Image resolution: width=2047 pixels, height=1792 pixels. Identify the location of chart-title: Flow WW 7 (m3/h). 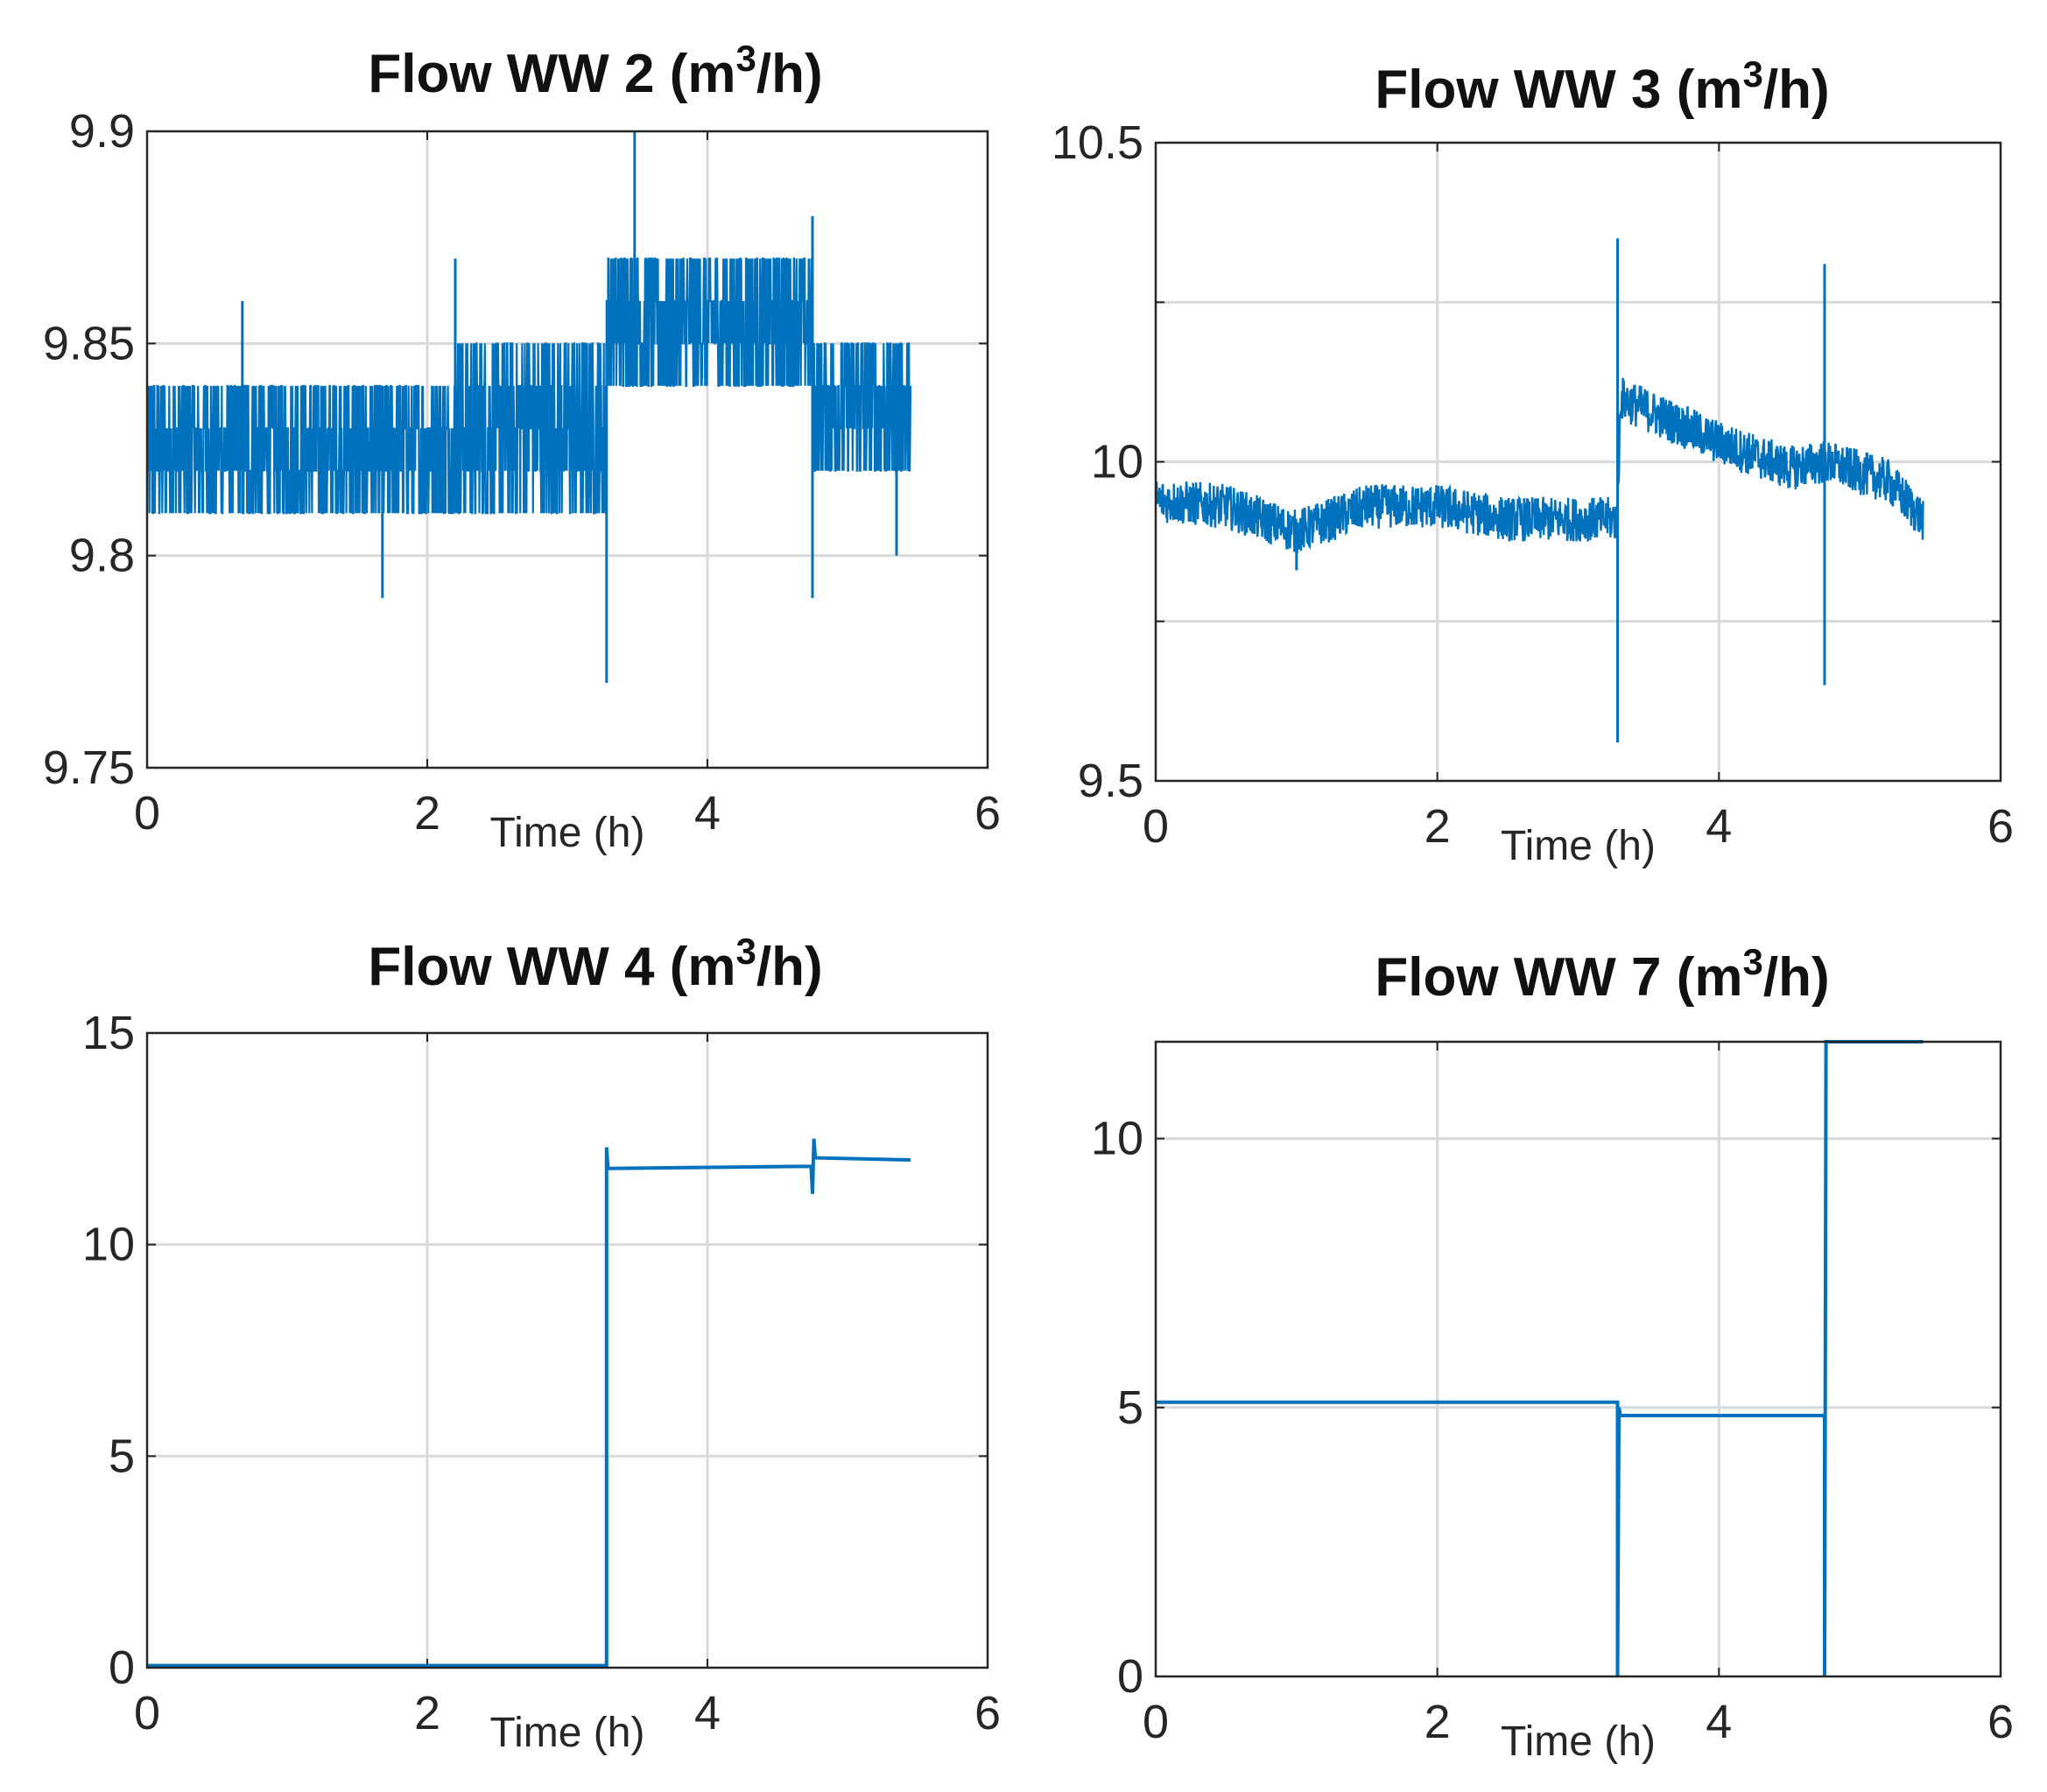
(1602, 975).